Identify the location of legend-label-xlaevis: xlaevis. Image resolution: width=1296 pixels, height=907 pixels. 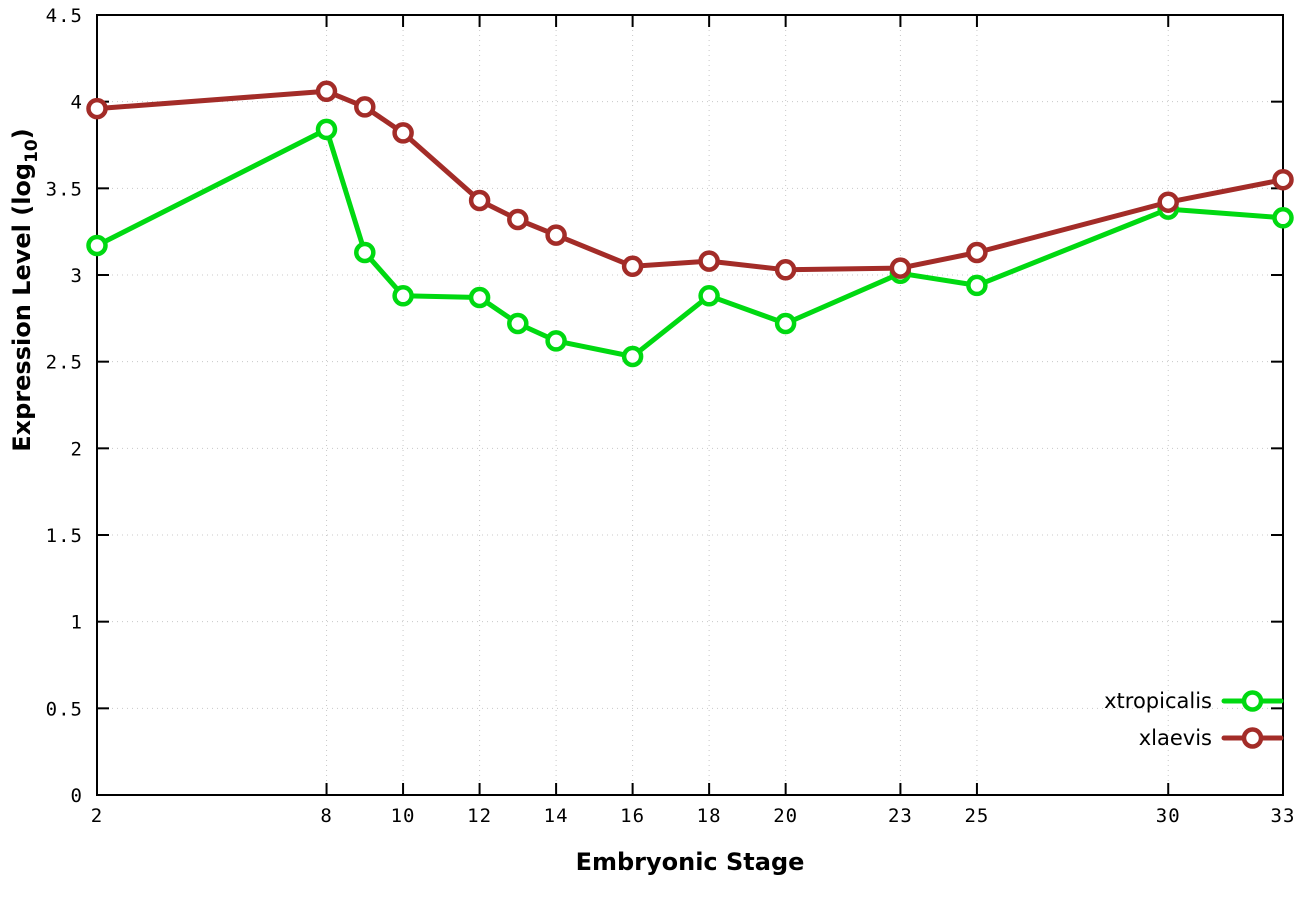
(1175, 738).